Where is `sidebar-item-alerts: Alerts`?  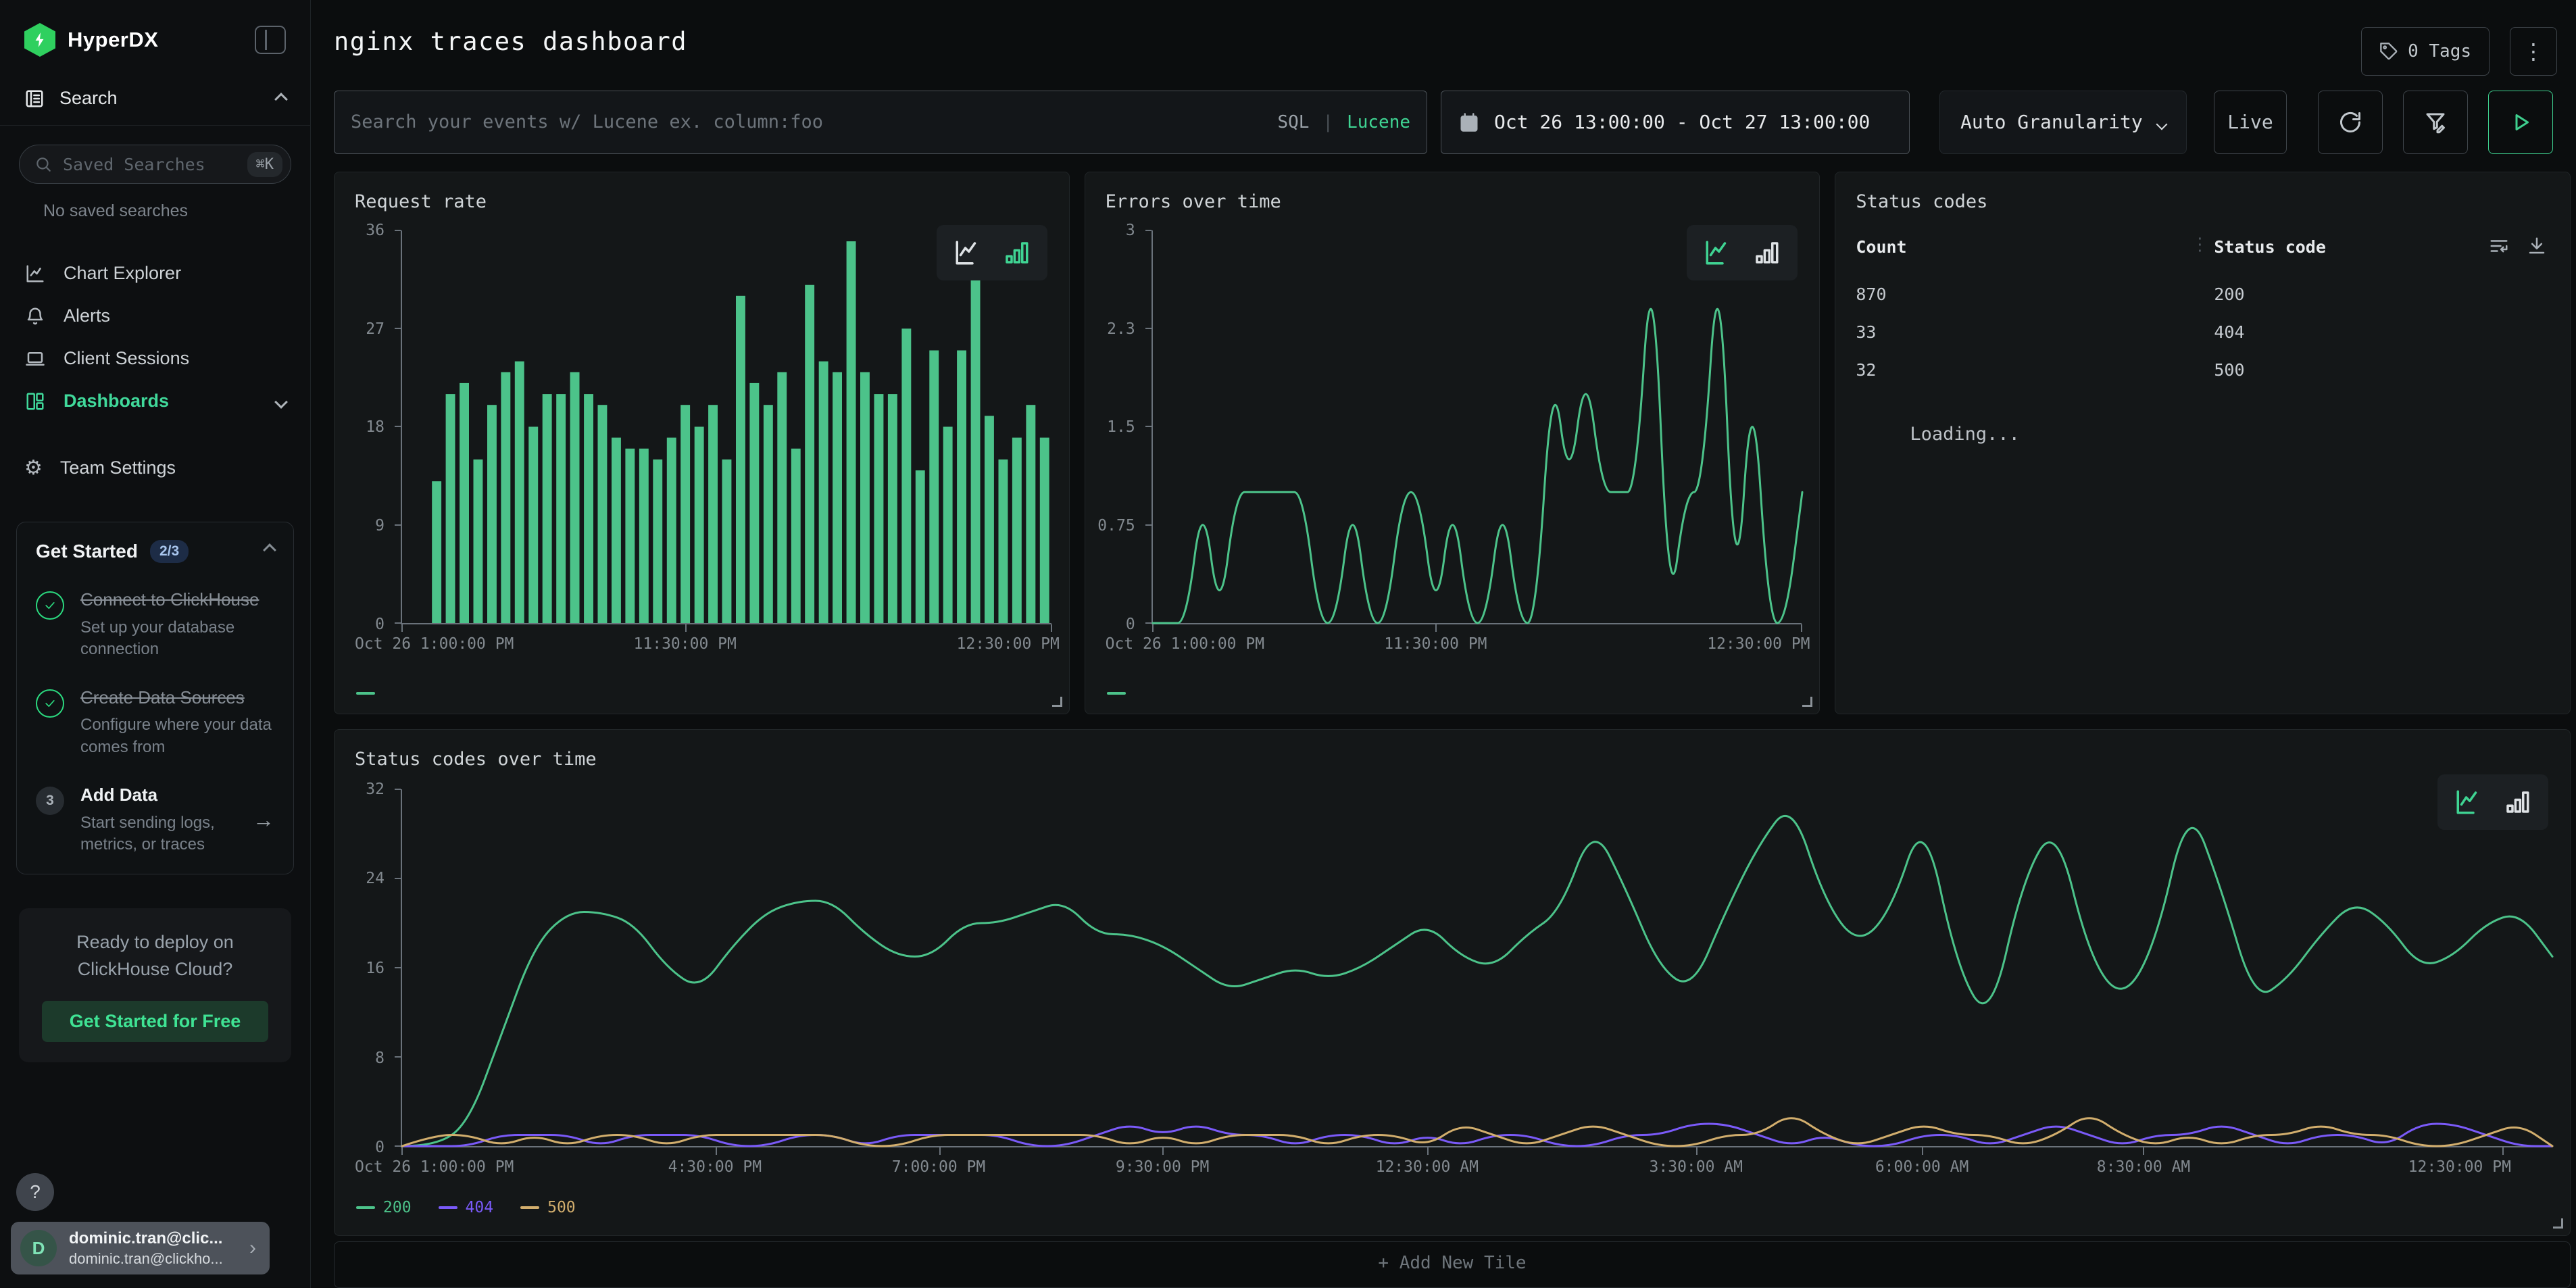
sidebar-item-alerts: Alerts is located at coordinates (155, 316).